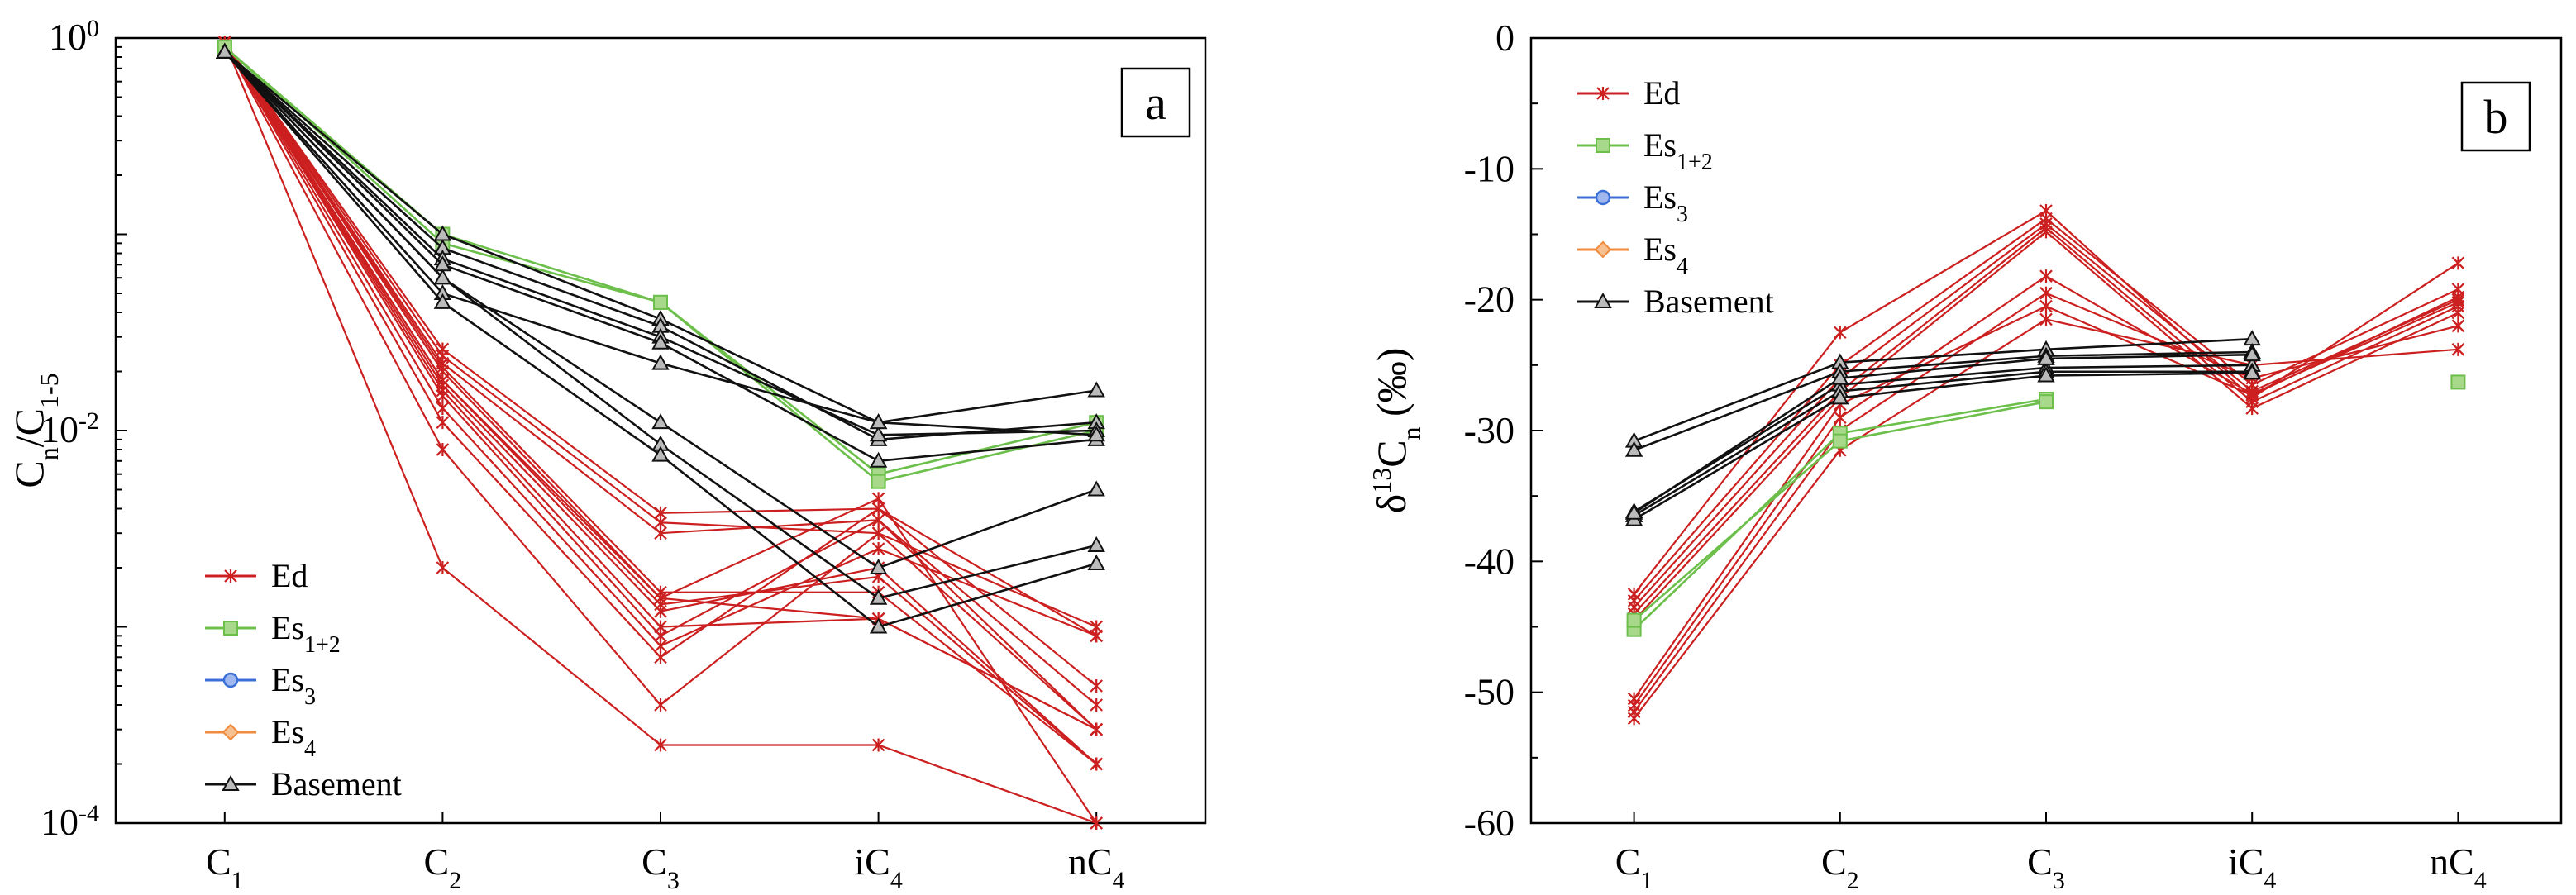 Image resolution: width=2576 pixels, height=895 pixels. What do you see at coordinates (1489, 561) in the screenshot?
I see `y-tick-label: -40` at bounding box center [1489, 561].